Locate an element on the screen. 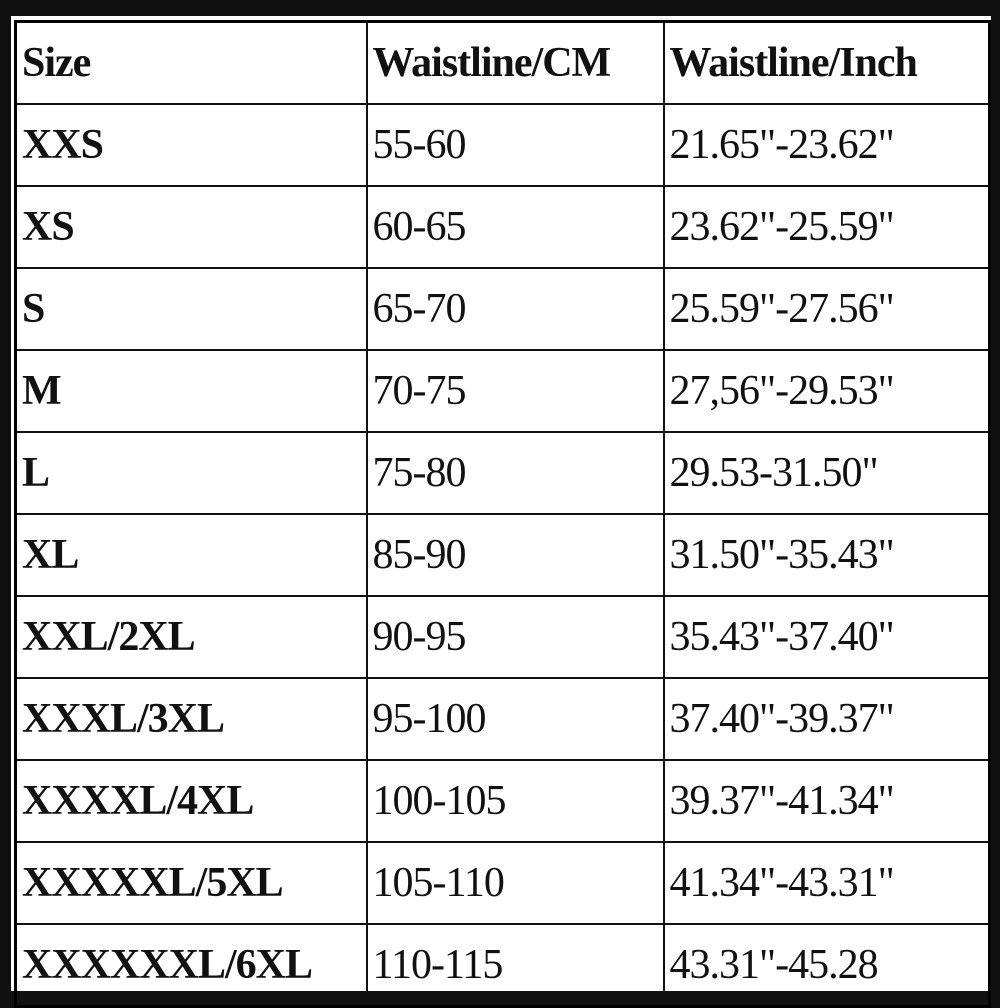 Image resolution: width=1000 pixels, height=1008 pixels. cell-waist-inch: 29.53-31.50" is located at coordinates (826, 473).